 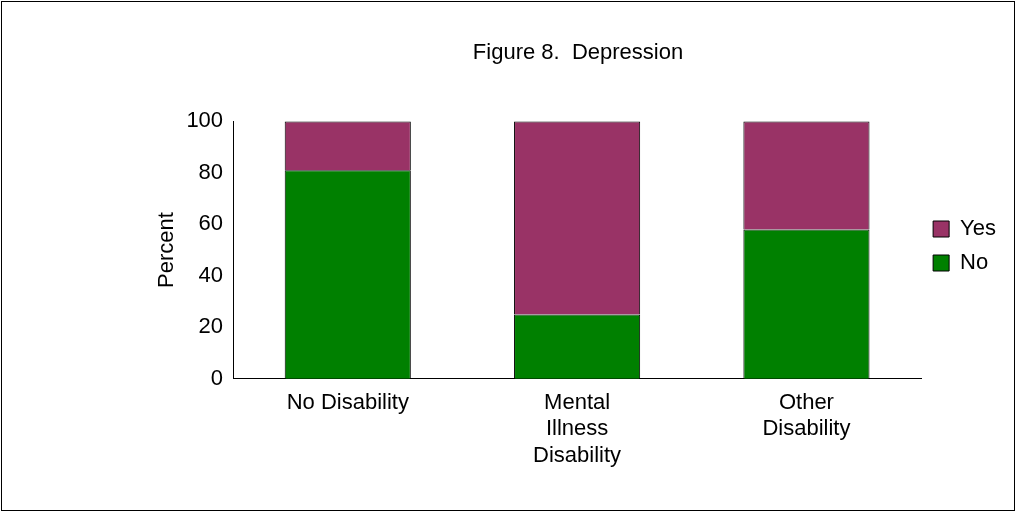 I want to click on y-tick-label: 0, so click(x=217, y=377).